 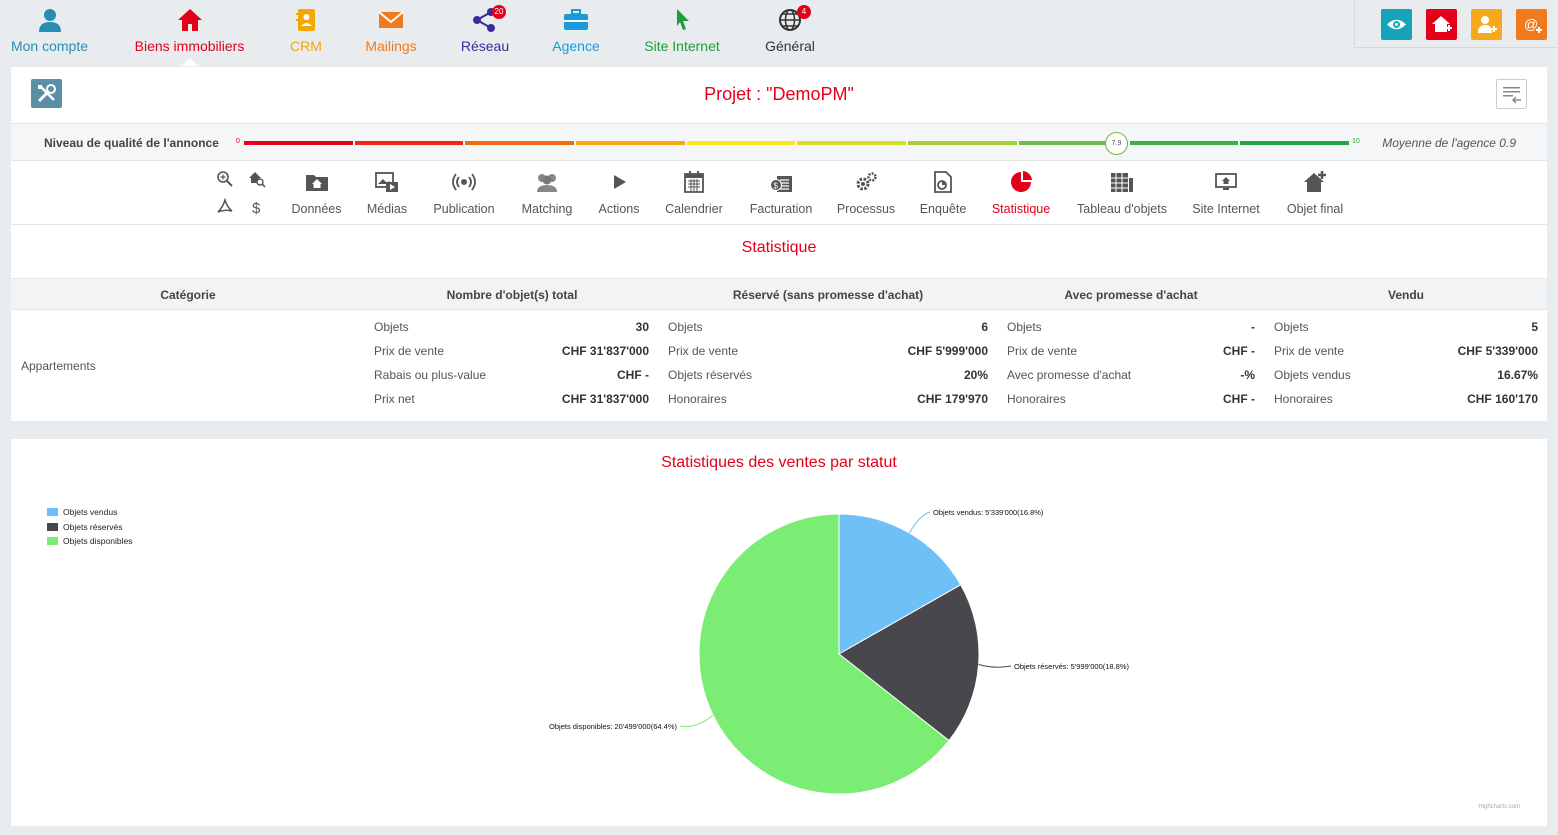 I want to click on preview-button, so click(x=1396, y=24).